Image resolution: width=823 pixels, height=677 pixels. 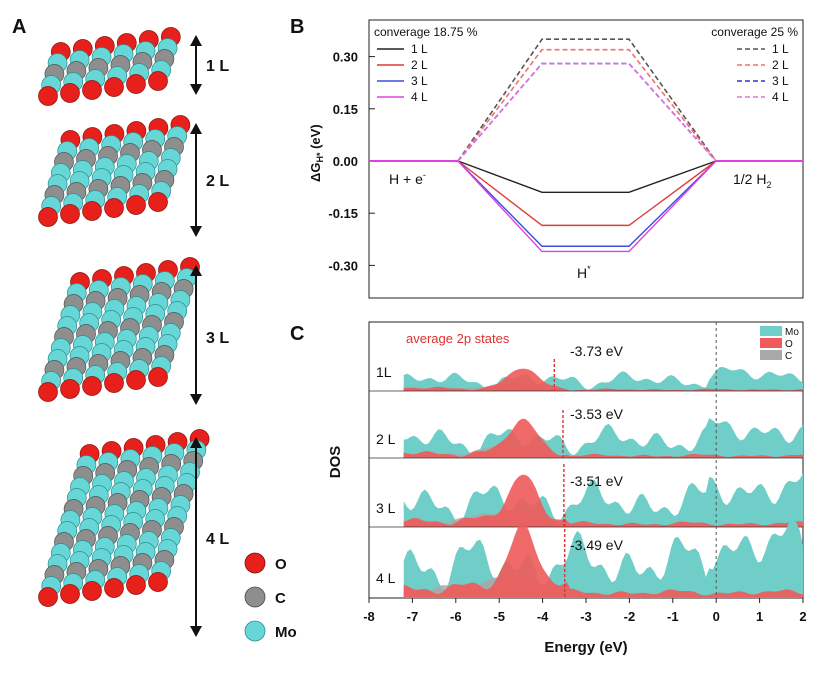 What do you see at coordinates (343, 213) in the screenshot?
I see `y-tick-label: -0.15` at bounding box center [343, 213].